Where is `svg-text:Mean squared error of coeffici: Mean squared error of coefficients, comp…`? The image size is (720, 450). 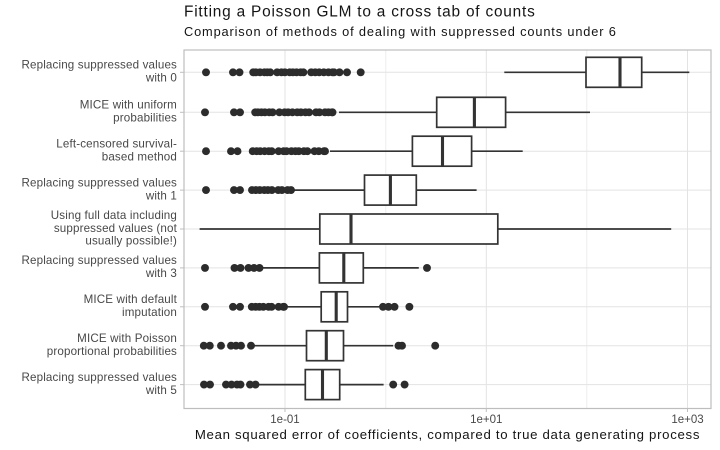 svg-text:Mean squared error of coeffici: Mean squared error of coefficients, comp… is located at coordinates (447, 434).